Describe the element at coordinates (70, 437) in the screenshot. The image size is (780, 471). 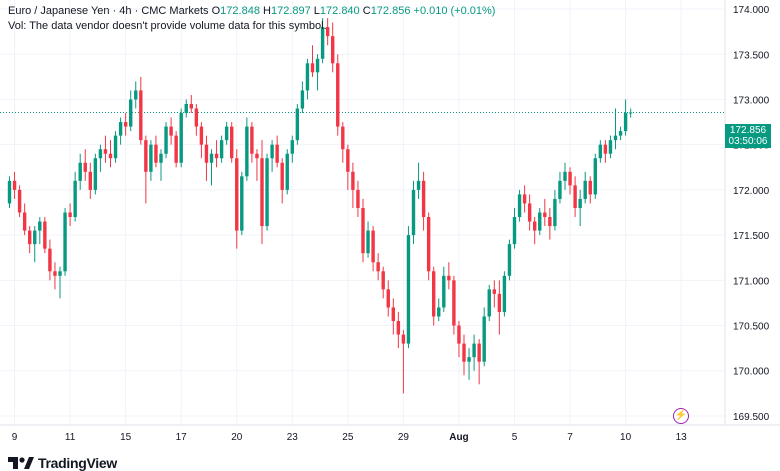
I see `time-tick-label: 11` at that location.